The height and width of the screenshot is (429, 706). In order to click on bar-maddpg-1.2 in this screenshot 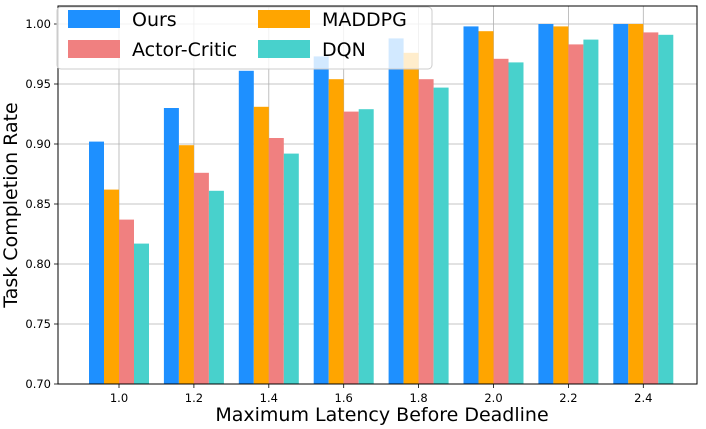, I will do `click(186, 264)`.